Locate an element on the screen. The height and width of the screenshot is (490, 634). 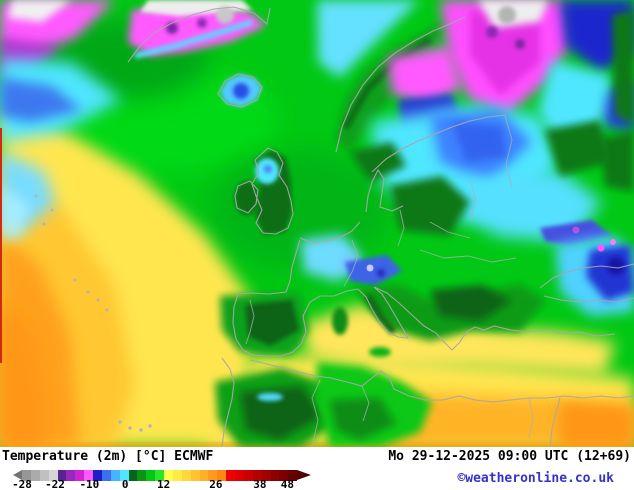
legend-tick-label: 38 is located at coordinates (260, 484).